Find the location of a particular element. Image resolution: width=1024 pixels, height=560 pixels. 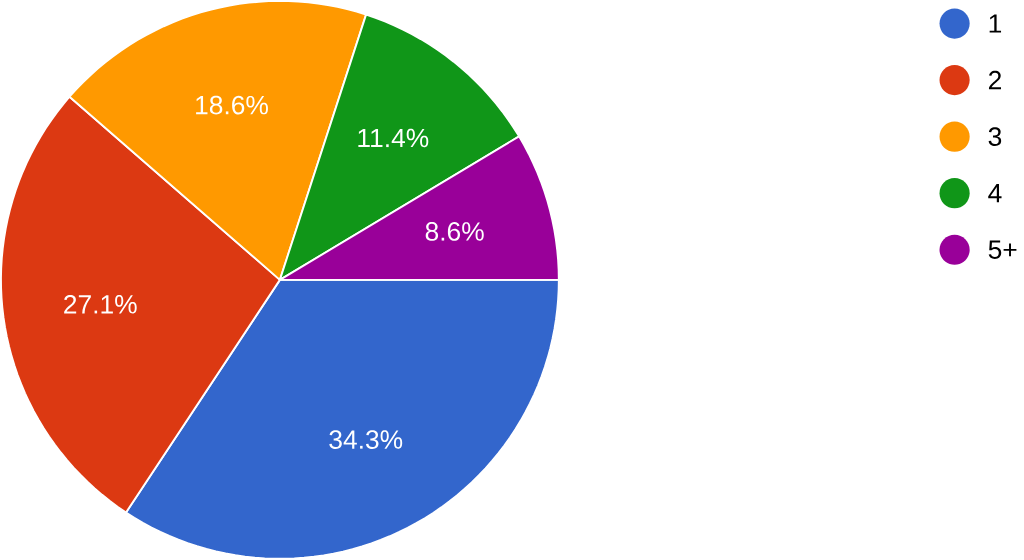

legend-label: 3 is located at coordinates (995, 137).